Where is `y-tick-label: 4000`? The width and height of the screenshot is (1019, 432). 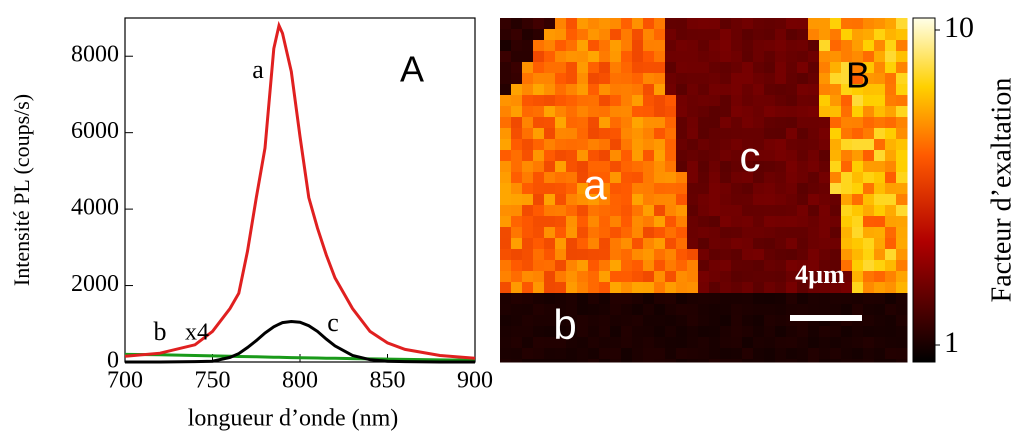 y-tick-label: 4000 is located at coordinates (95, 208).